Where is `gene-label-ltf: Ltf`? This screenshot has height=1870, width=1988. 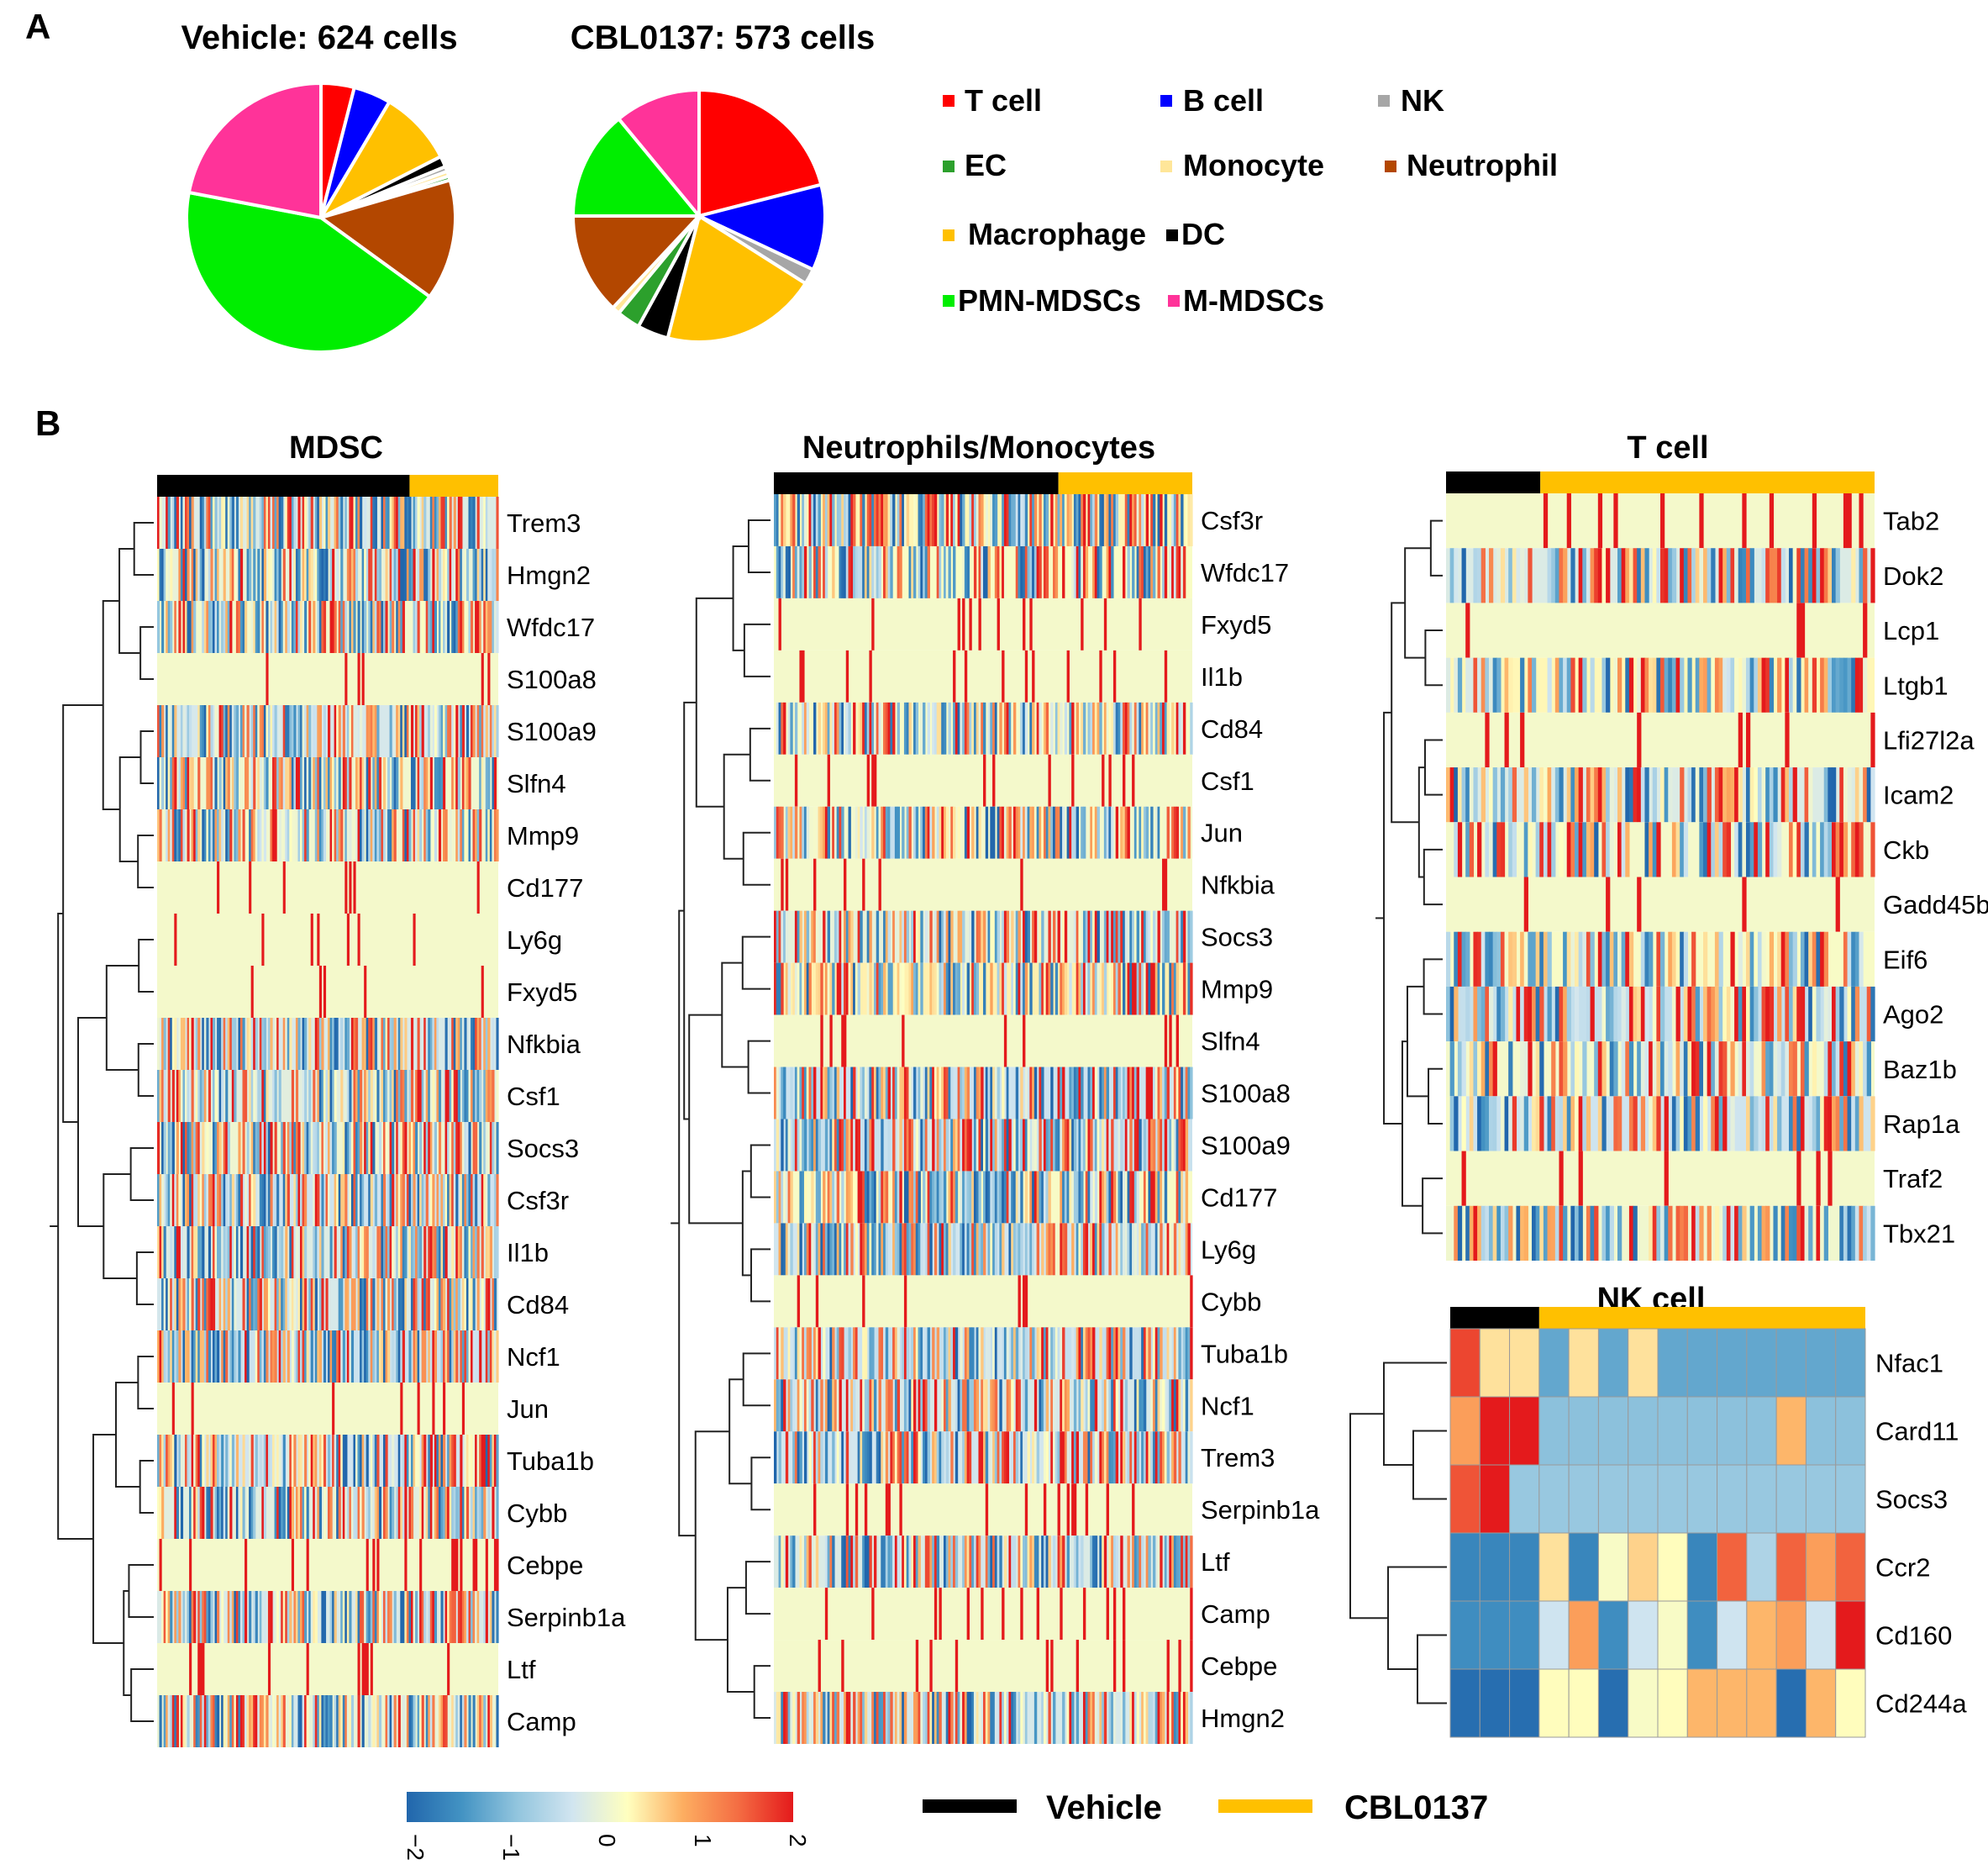 gene-label-ltf: Ltf is located at coordinates (521, 1669).